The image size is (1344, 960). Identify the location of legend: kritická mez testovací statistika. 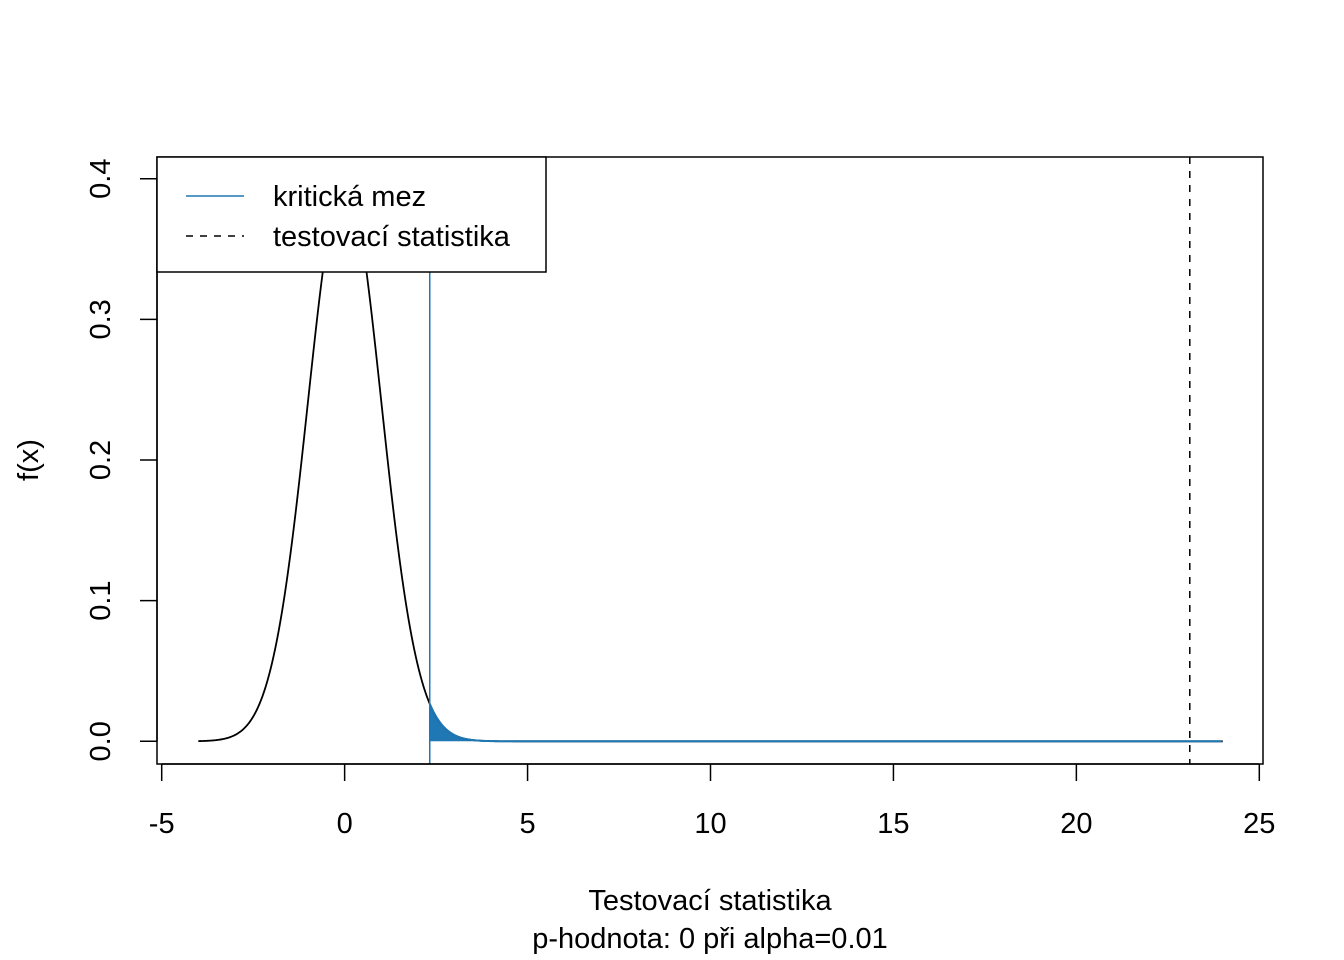
(351, 214).